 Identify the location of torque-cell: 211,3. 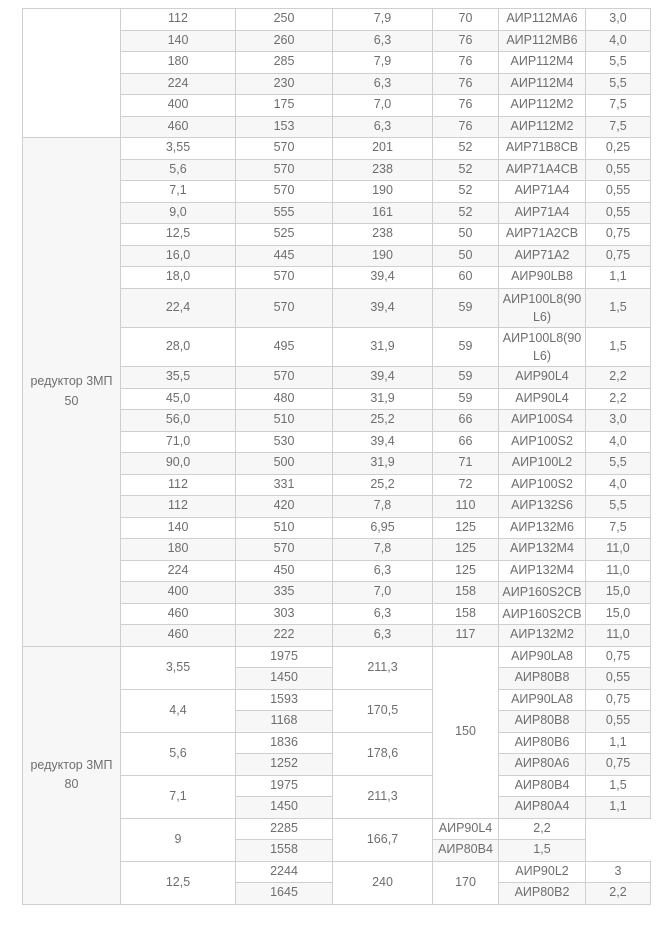
(382, 796).